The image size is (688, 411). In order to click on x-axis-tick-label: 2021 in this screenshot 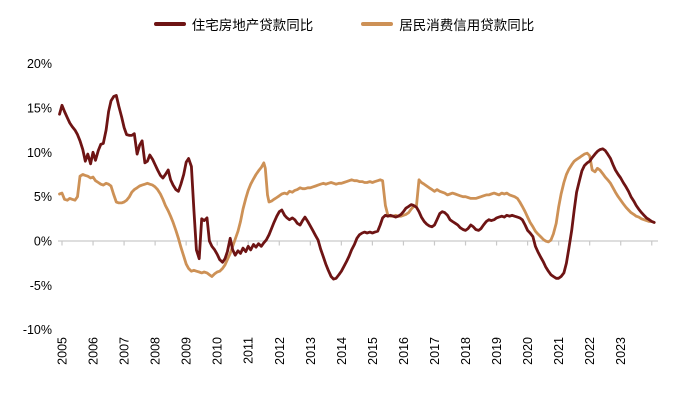, I will do `click(559, 351)`.